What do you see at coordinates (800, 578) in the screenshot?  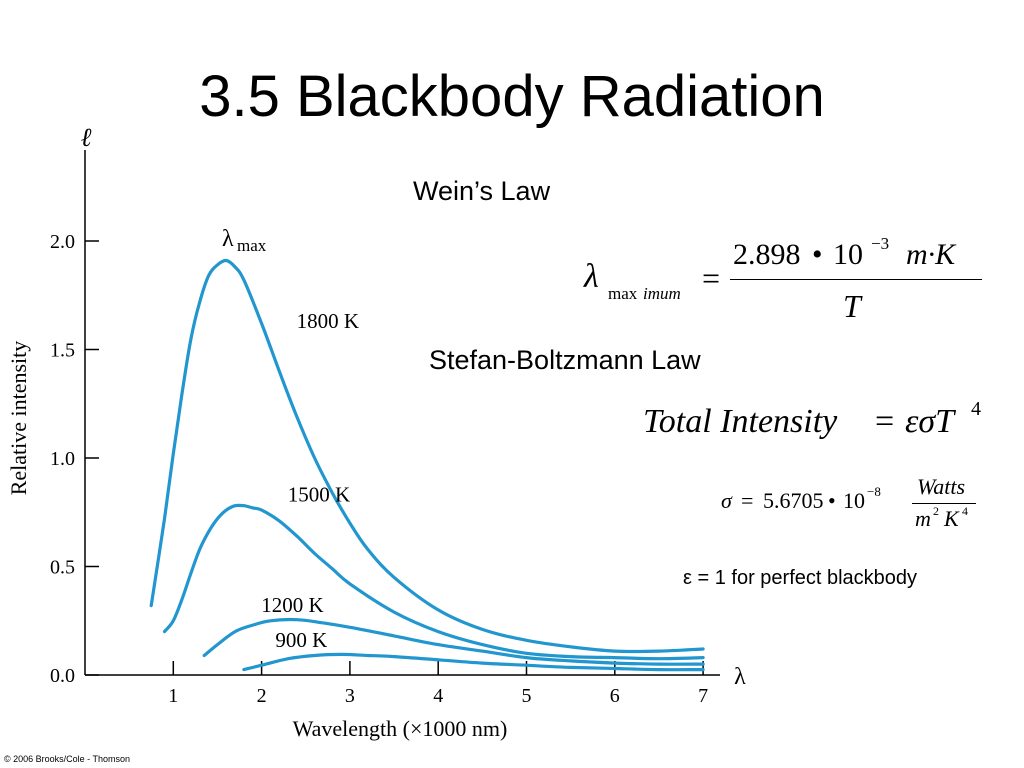 I see `emissivity-note: ε = 1 for perfect blackbody` at bounding box center [800, 578].